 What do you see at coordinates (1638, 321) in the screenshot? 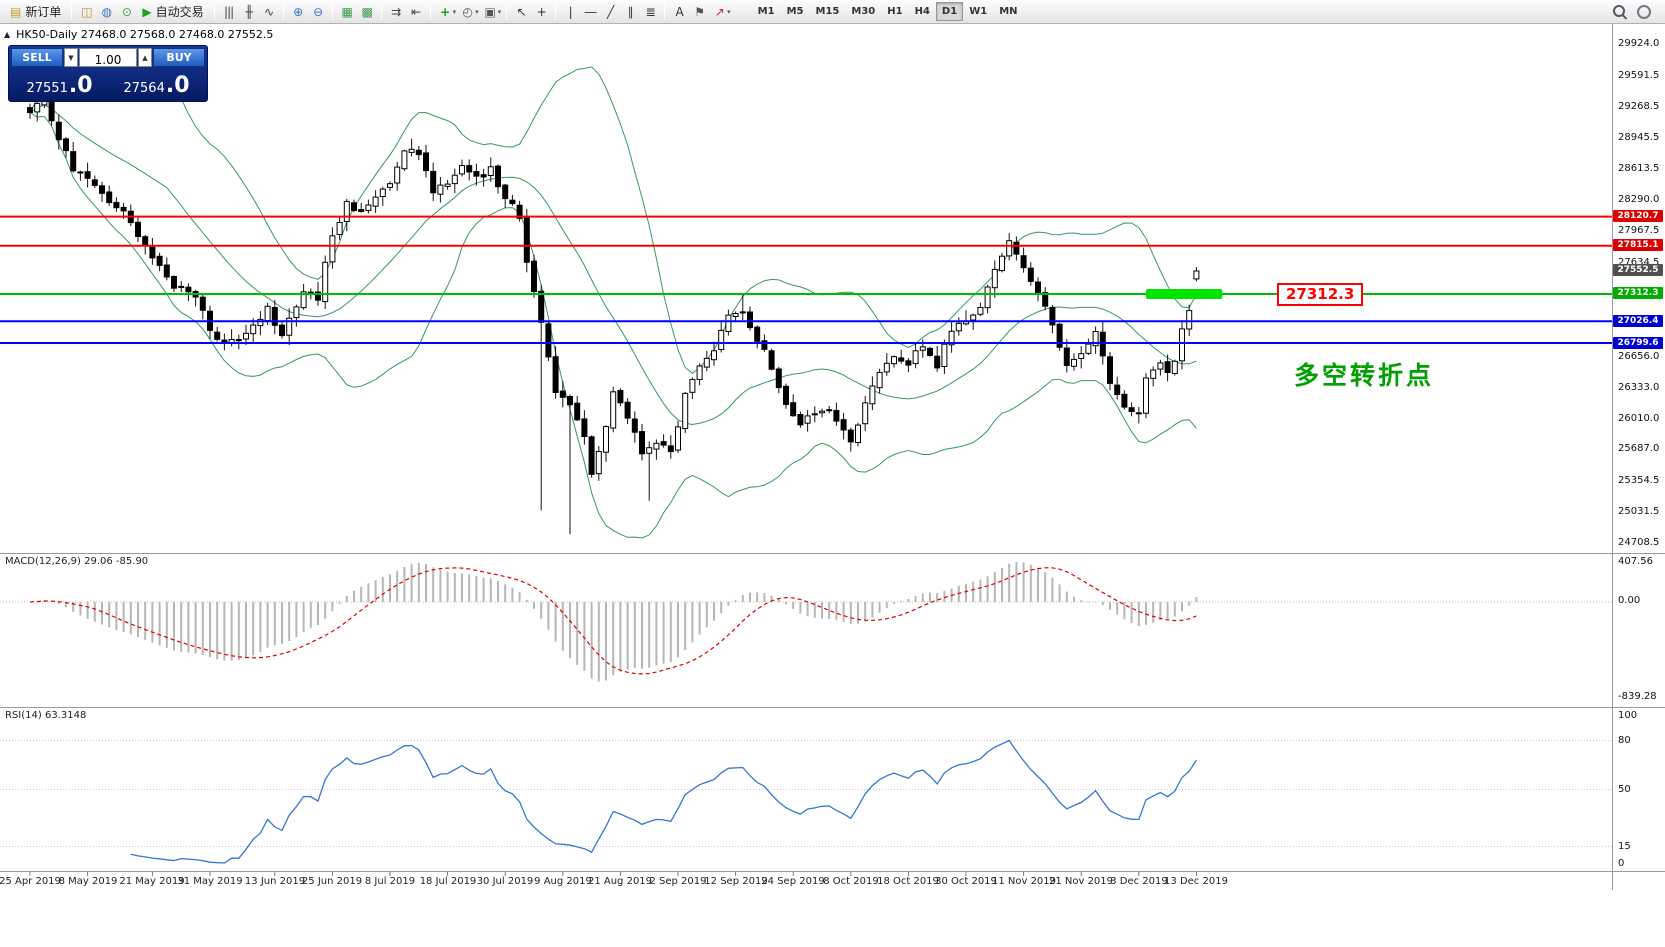
I see `price-tag-27026.4: 27026.4` at bounding box center [1638, 321].